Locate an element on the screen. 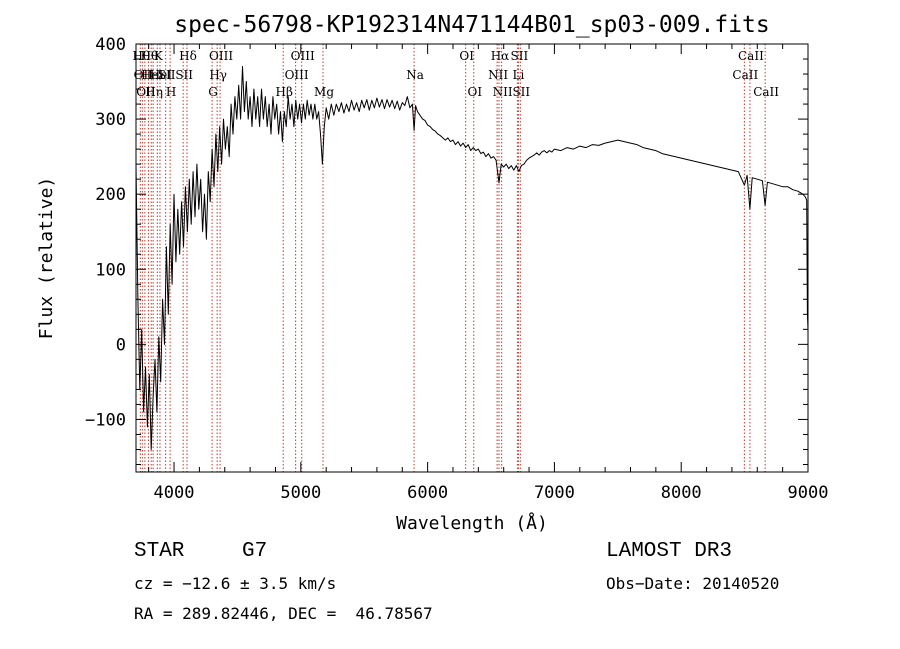  x-axis-label: Wavelength (Å) is located at coordinates (472, 523).